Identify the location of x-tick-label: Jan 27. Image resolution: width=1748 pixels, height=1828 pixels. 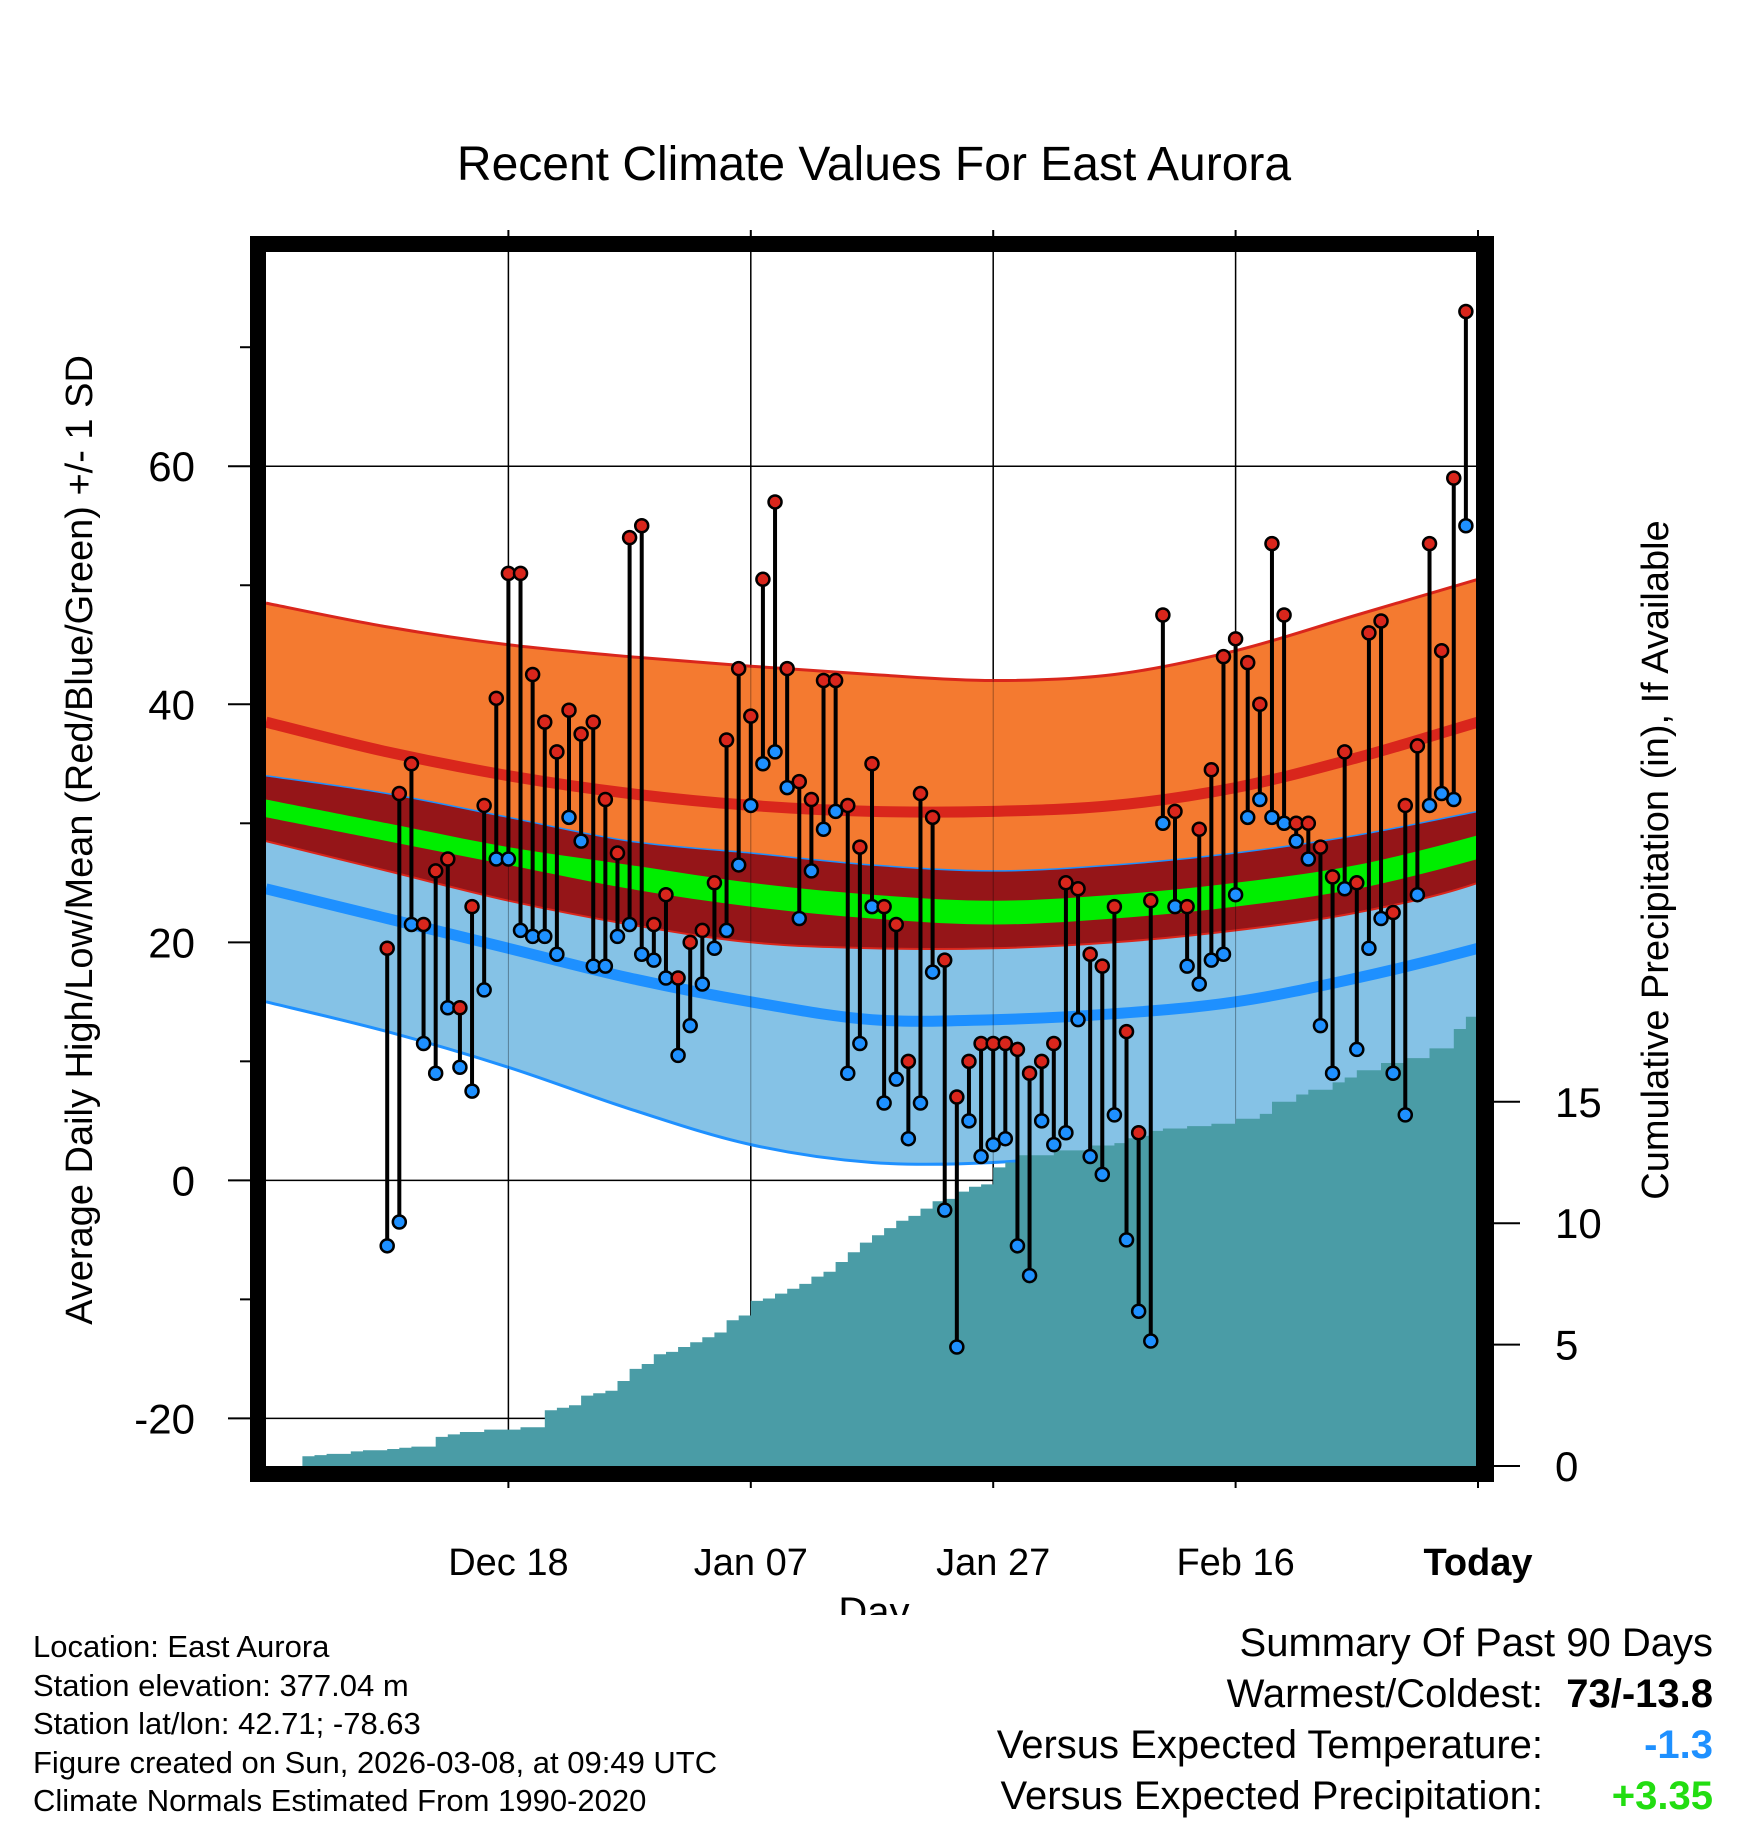
(993, 1563).